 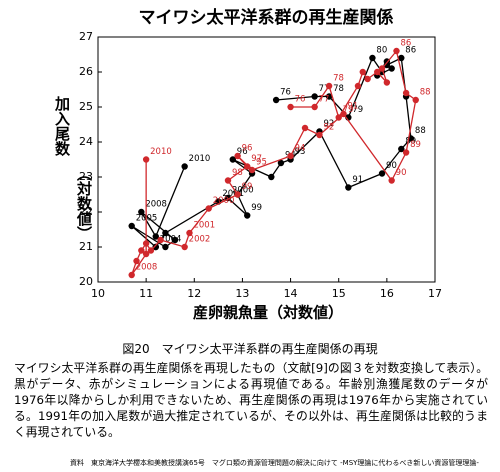 What do you see at coordinates (339, 293) in the screenshot?
I see `x-tick-label: 15` at bounding box center [339, 293].